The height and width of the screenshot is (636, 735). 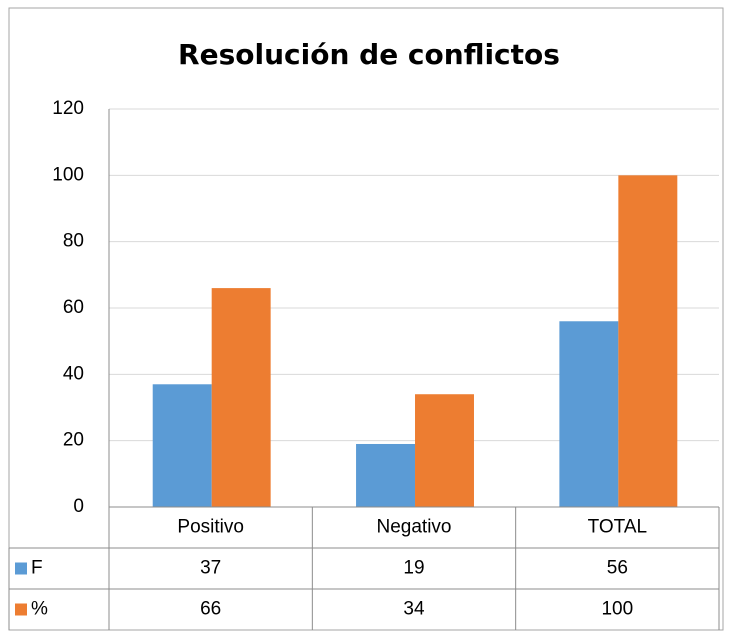 I want to click on legend-label: %, so click(x=39, y=609).